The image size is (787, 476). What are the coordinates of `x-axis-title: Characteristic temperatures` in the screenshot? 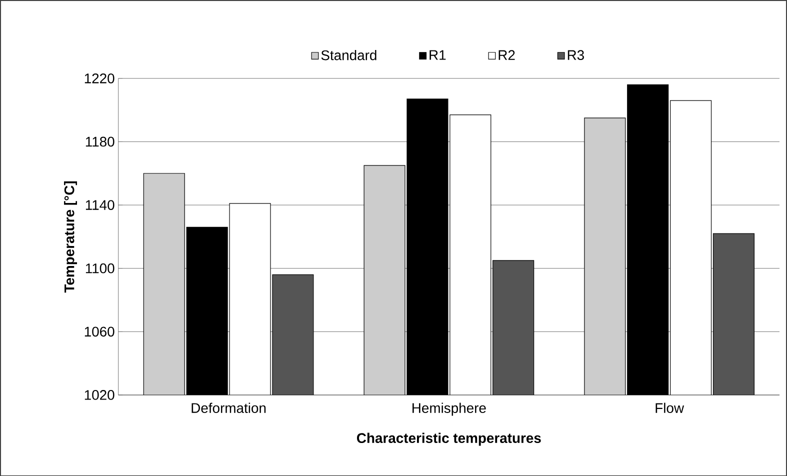 It's located at (448, 439).